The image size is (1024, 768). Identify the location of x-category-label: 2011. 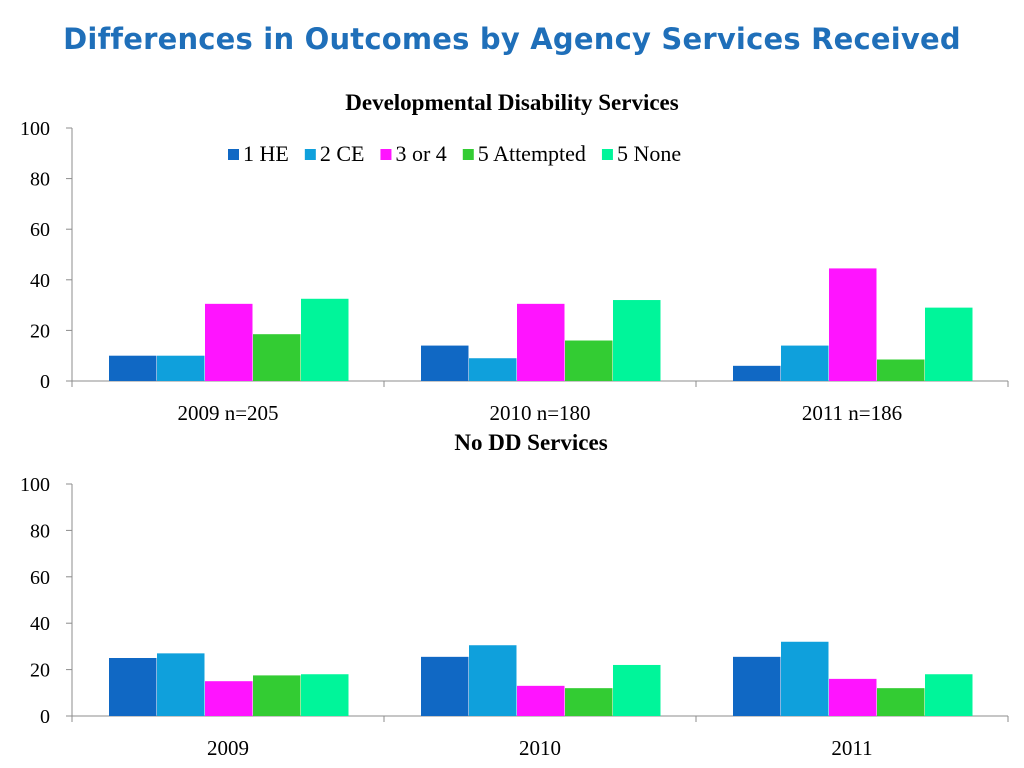
(851, 748).